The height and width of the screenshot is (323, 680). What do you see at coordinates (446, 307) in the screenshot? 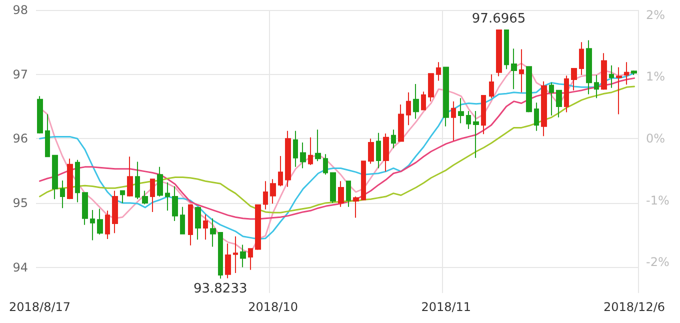
I see `x-tick-label: 2018/11` at bounding box center [446, 307].